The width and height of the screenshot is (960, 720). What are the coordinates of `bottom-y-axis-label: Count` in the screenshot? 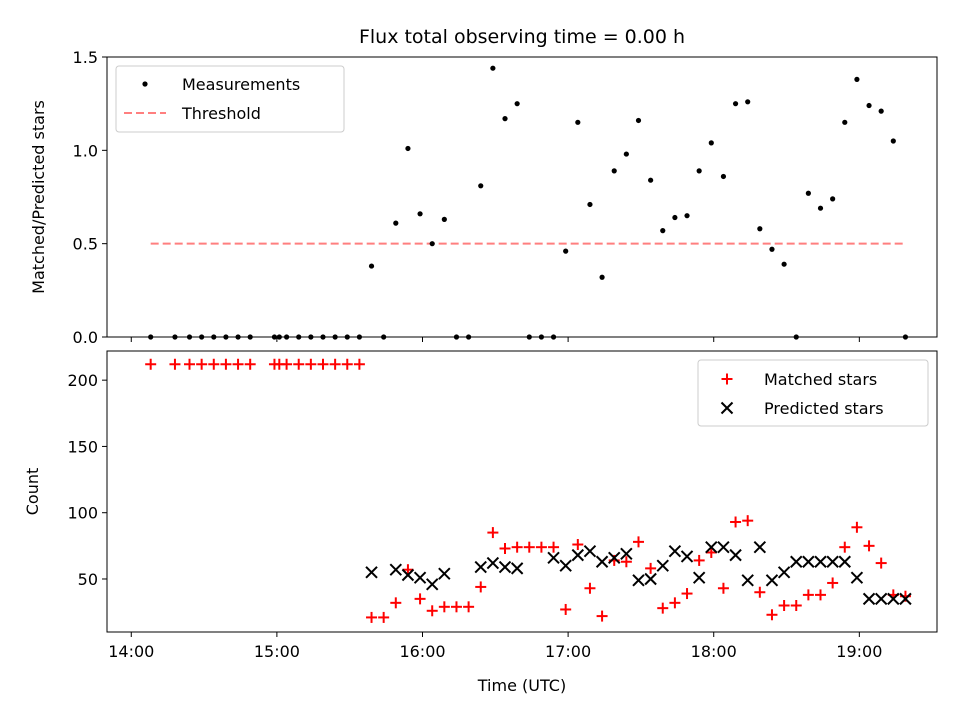 It's located at (32, 492).